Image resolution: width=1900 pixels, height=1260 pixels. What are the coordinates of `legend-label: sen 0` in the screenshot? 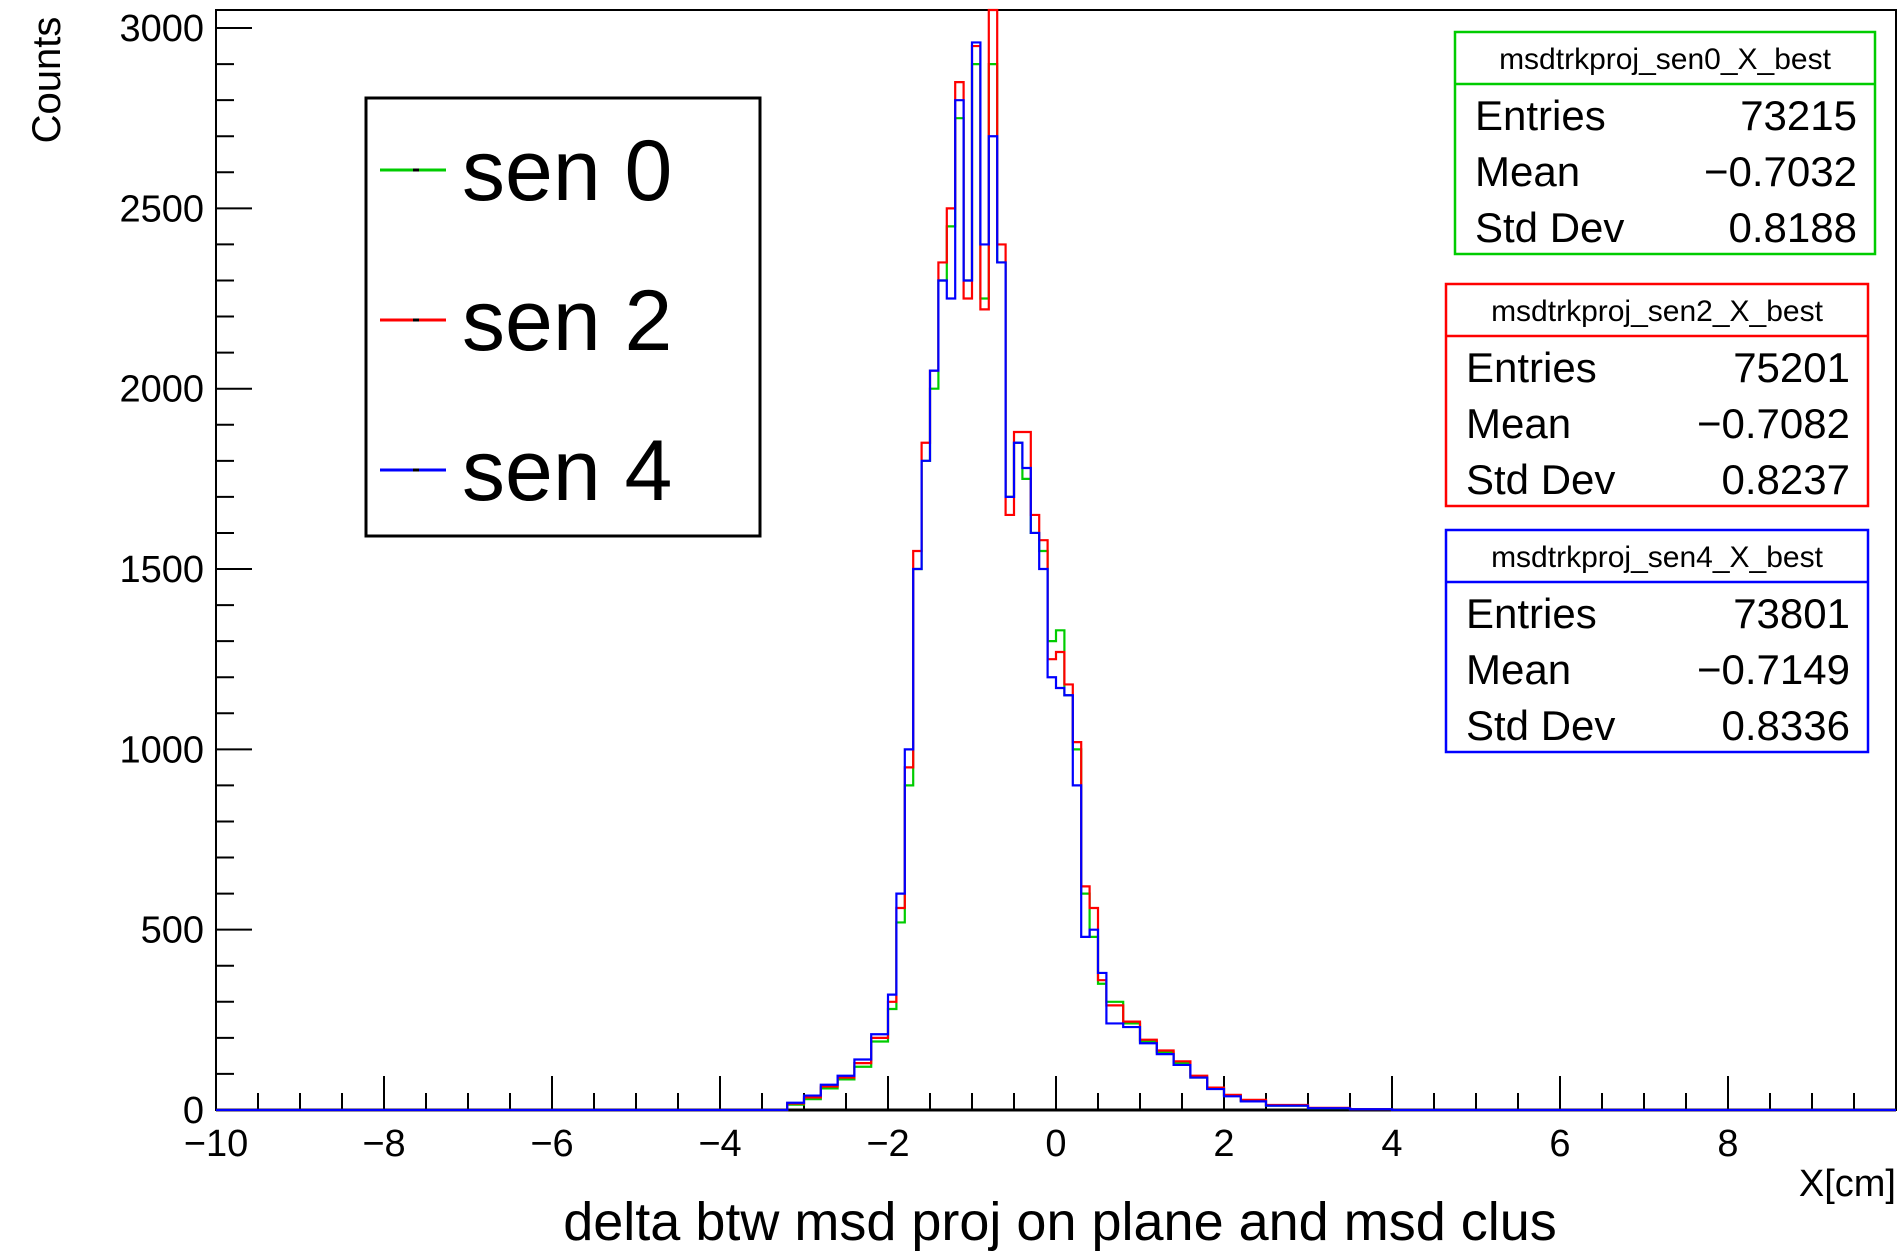 It's located at (567, 171).